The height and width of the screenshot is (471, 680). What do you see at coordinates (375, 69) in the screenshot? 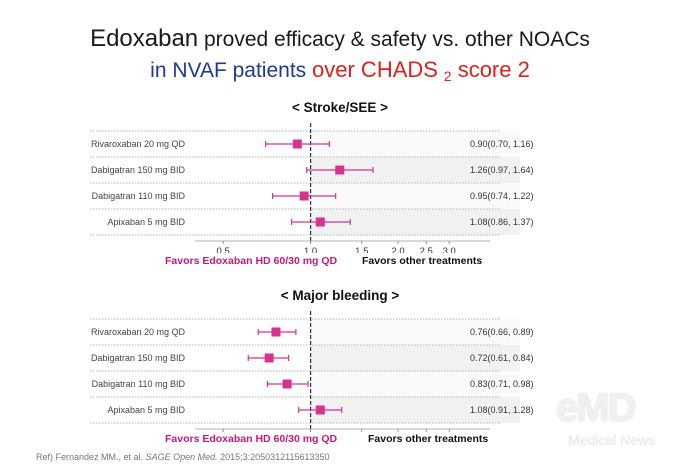
I see `title-line2-accent: over CHADS` at bounding box center [375, 69].